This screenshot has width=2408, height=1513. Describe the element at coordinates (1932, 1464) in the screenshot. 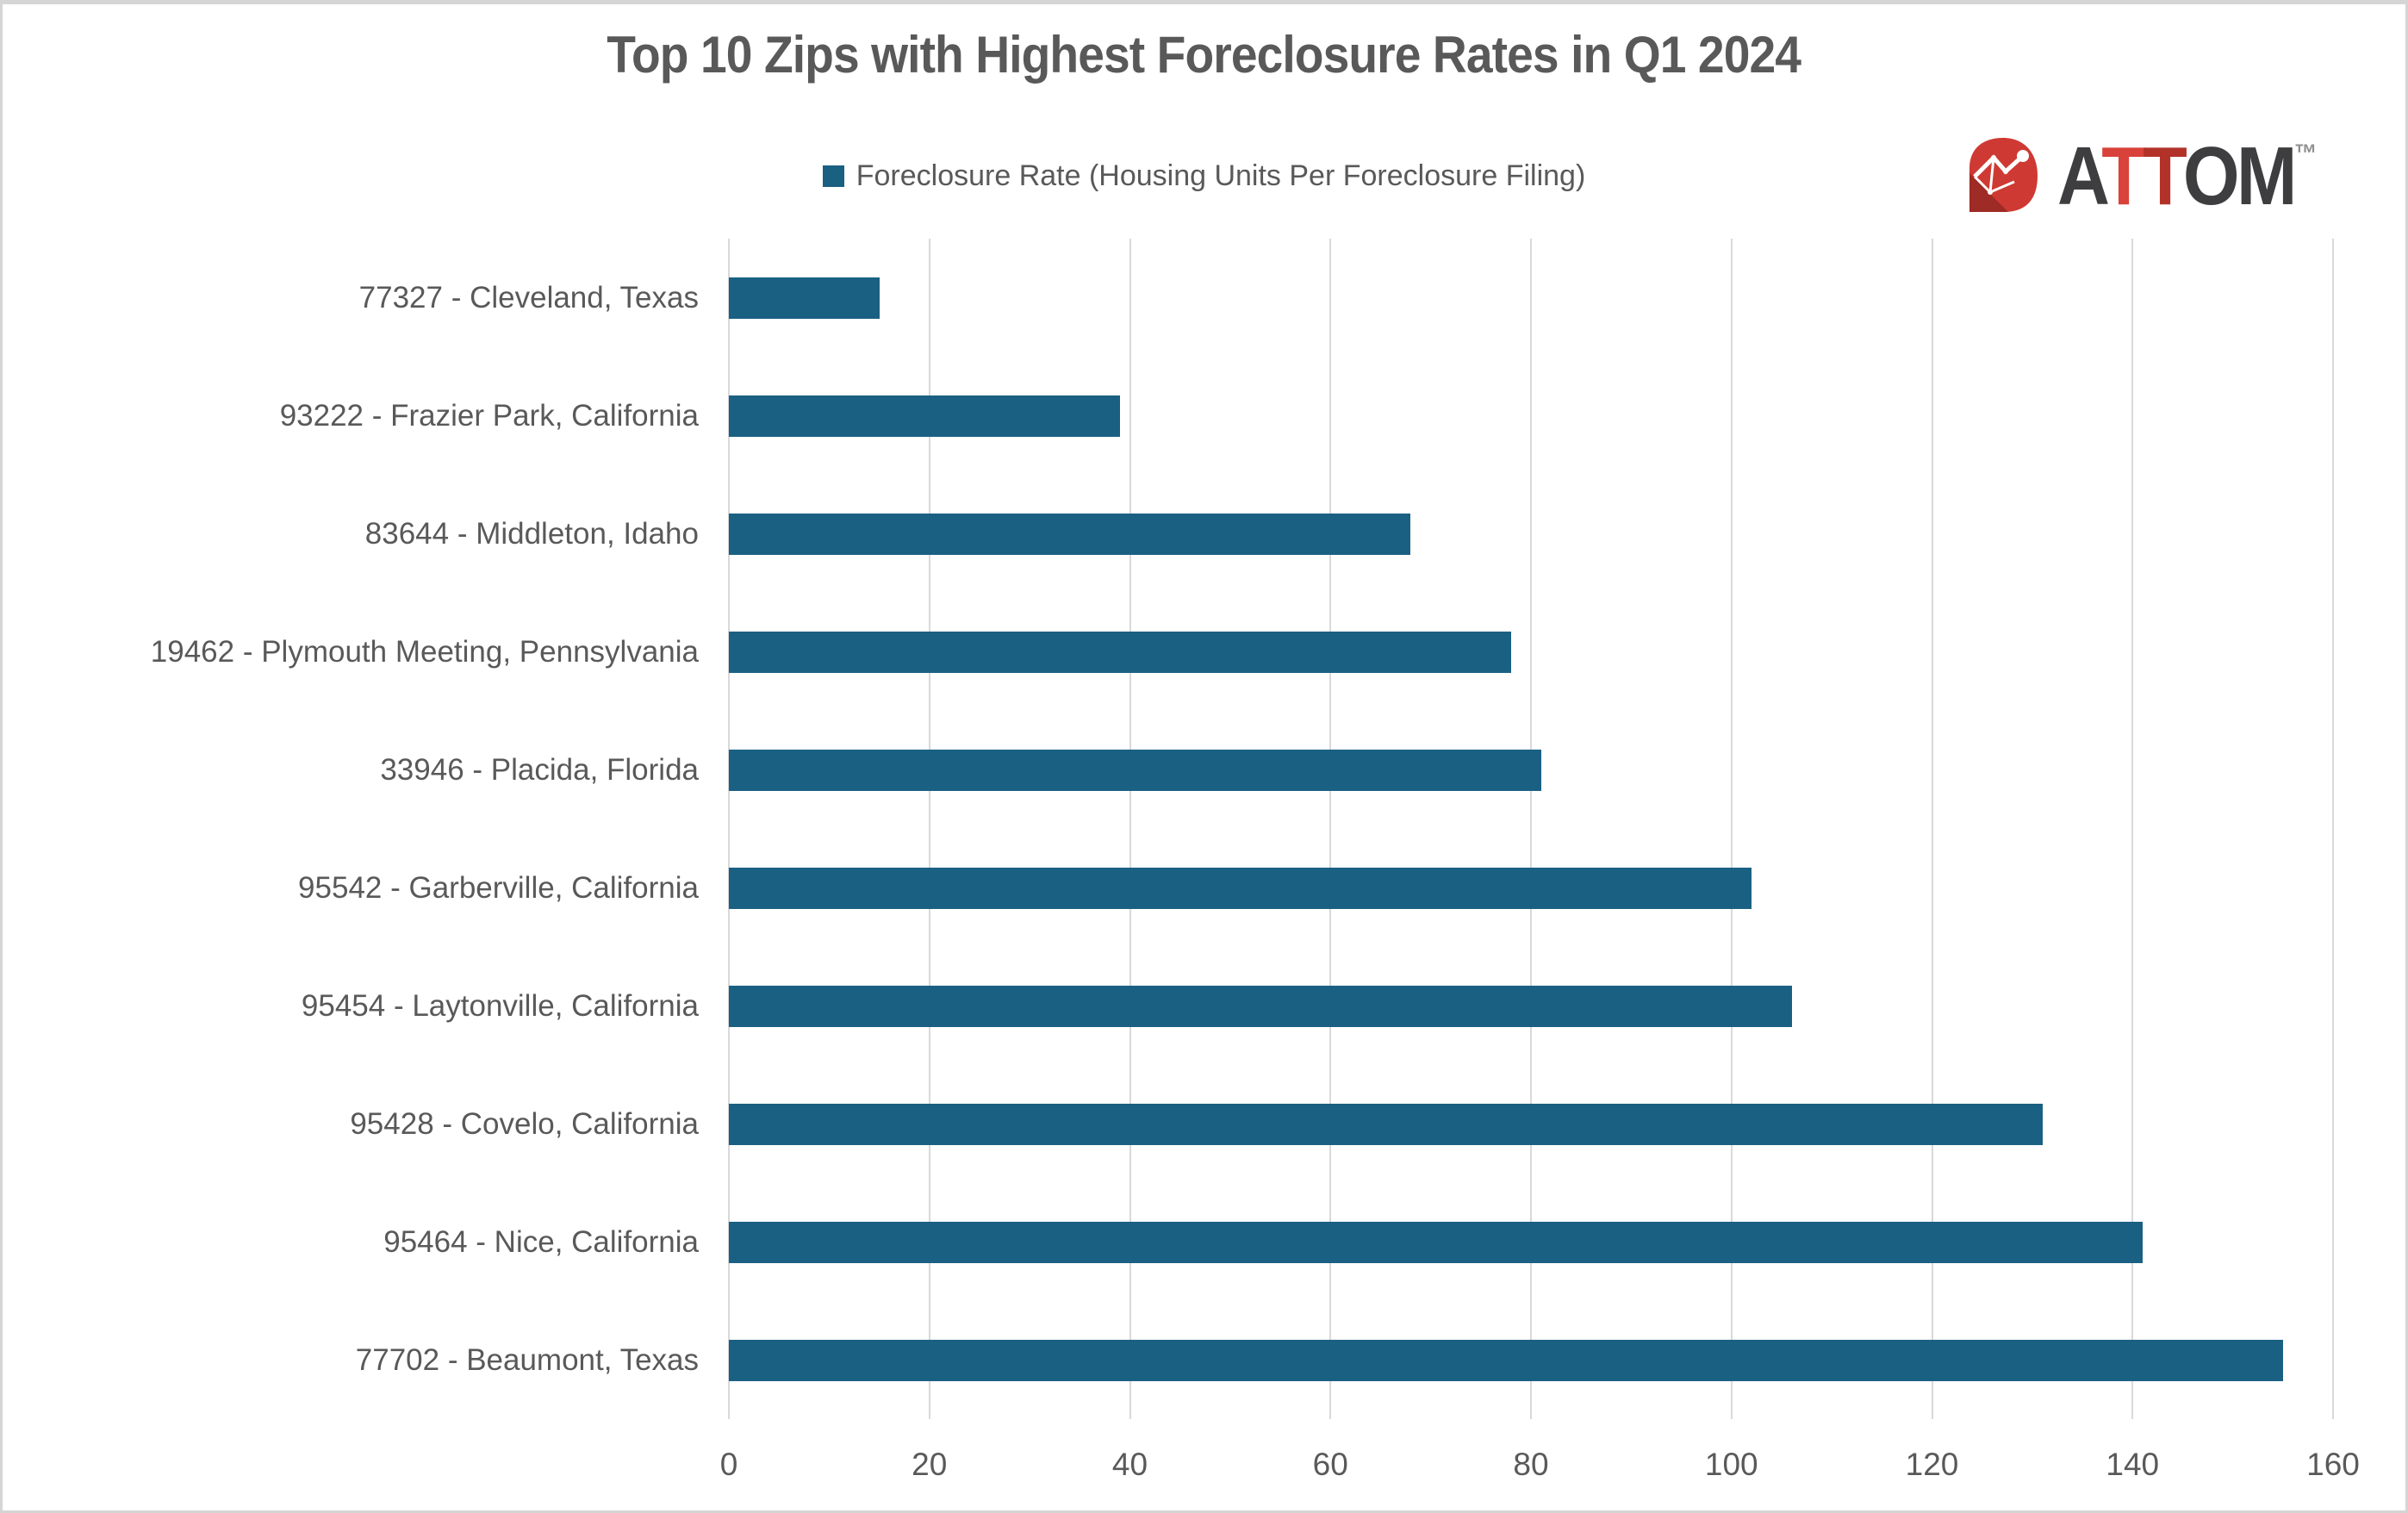

I see `x-tick-label: 120` at that location.